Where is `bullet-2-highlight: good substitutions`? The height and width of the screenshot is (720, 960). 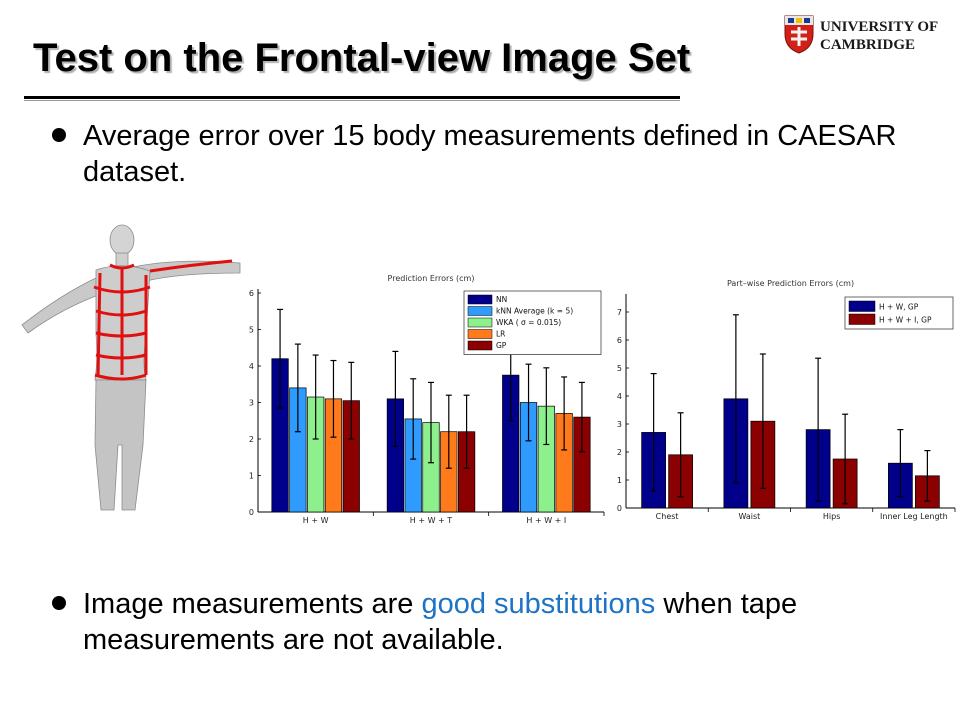 bullet-2-highlight: good substitutions is located at coordinates (538, 604).